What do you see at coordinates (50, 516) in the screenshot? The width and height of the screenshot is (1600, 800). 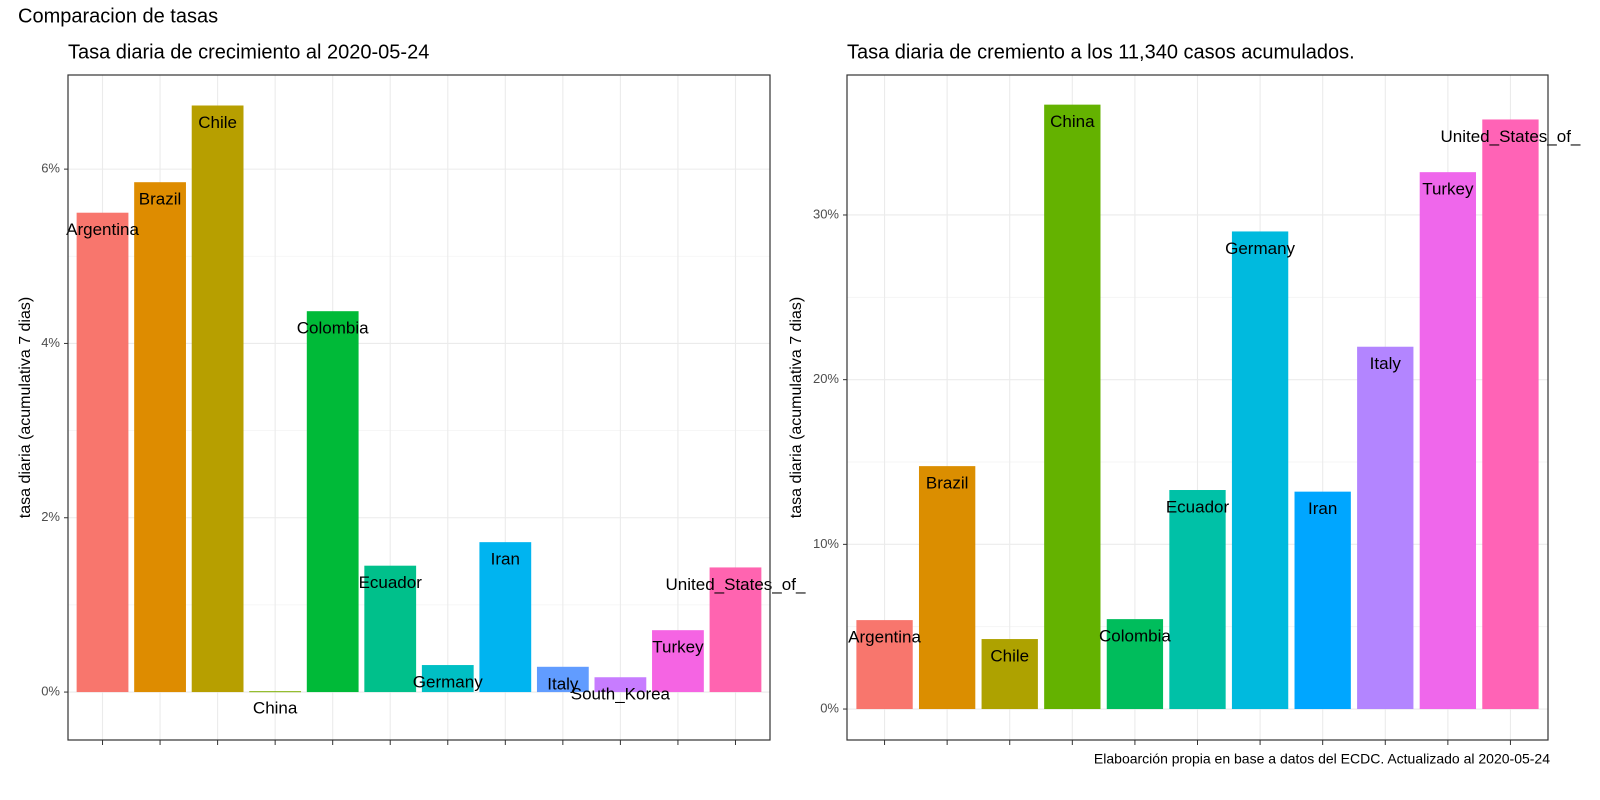 I see `y-tick-label: 2%` at bounding box center [50, 516].